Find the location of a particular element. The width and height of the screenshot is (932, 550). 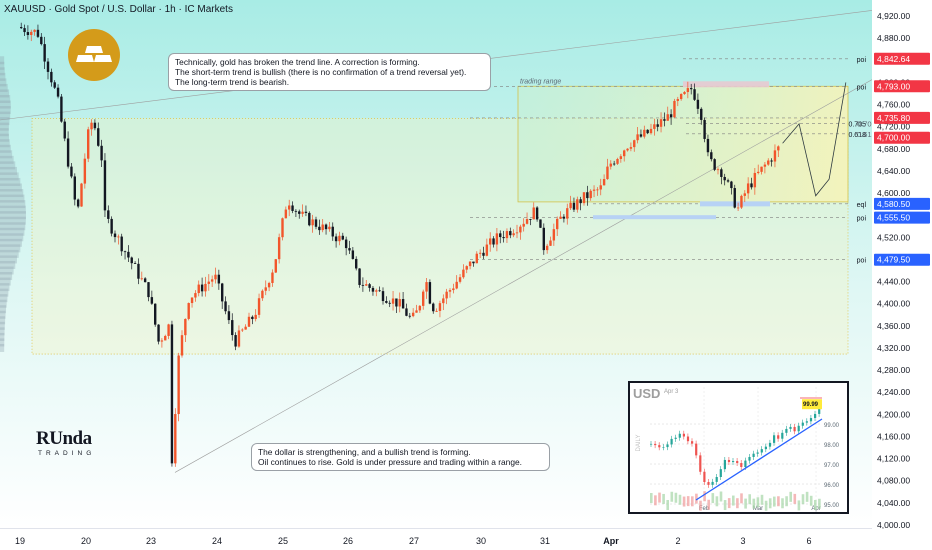

time-tick-label: 27 is located at coordinates (414, 541).